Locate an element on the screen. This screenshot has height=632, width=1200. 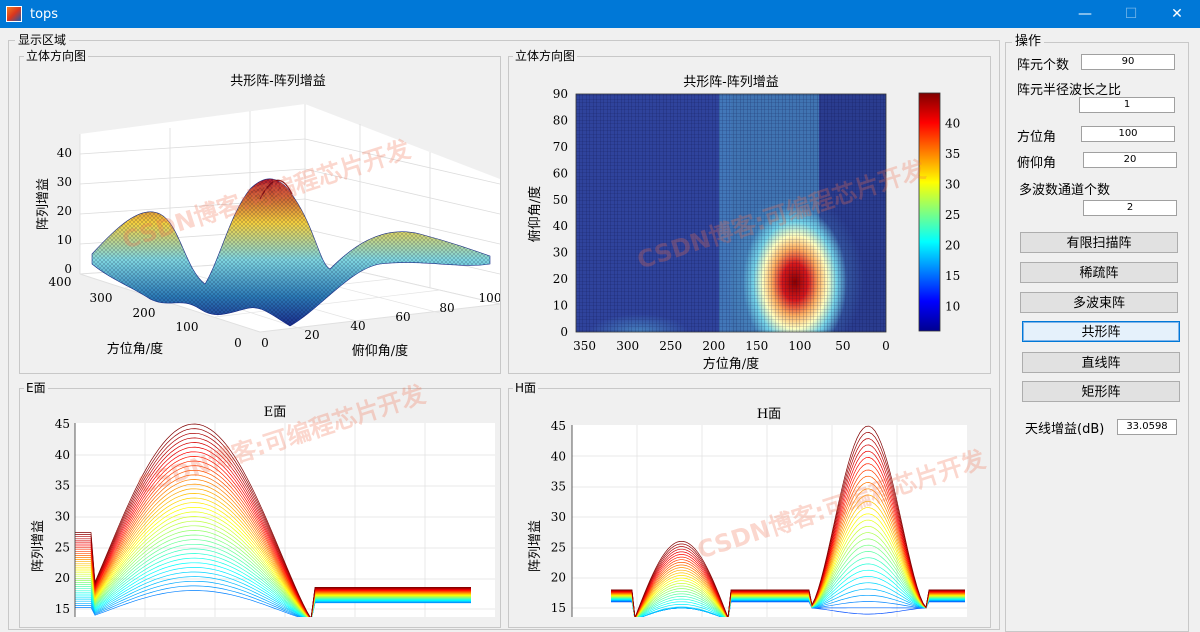
heatmap-title: 共形阵-阵列增益 is located at coordinates (730, 82).